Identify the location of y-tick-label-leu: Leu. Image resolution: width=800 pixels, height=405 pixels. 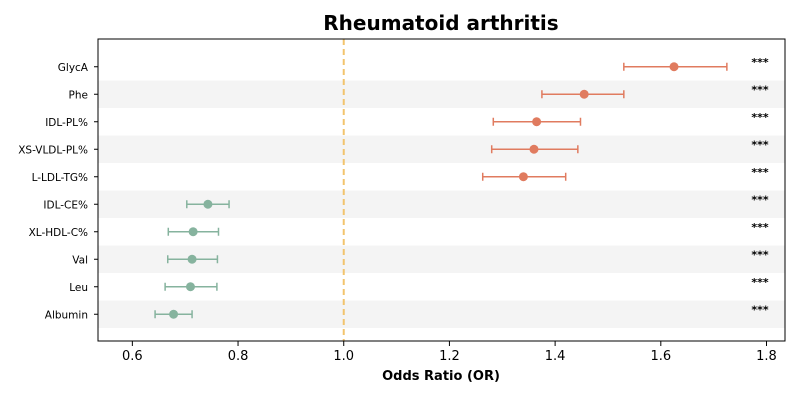
(78, 288).